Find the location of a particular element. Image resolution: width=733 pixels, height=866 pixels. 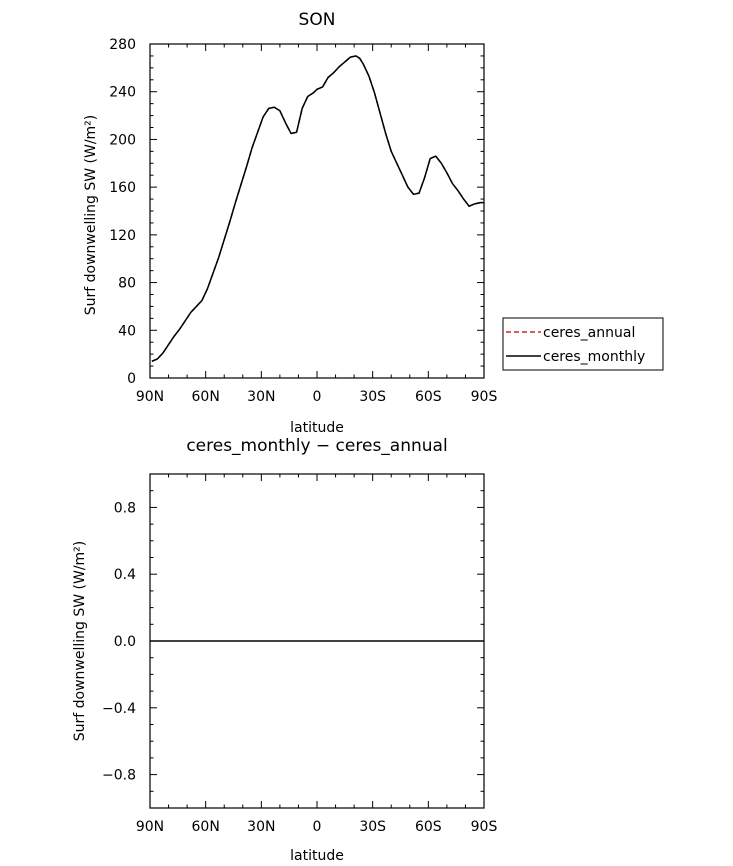

bottom-chart-title: ceres_monthly − ceres_annual is located at coordinates (316, 446).